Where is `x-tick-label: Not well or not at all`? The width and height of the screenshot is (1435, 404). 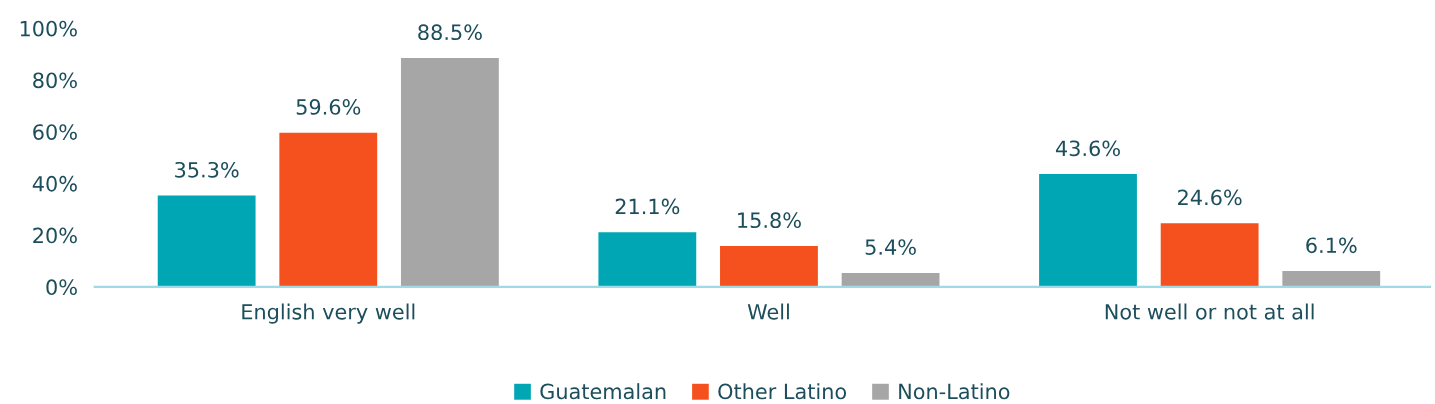
x-tick-label: Not well or not at all is located at coordinates (1209, 311).